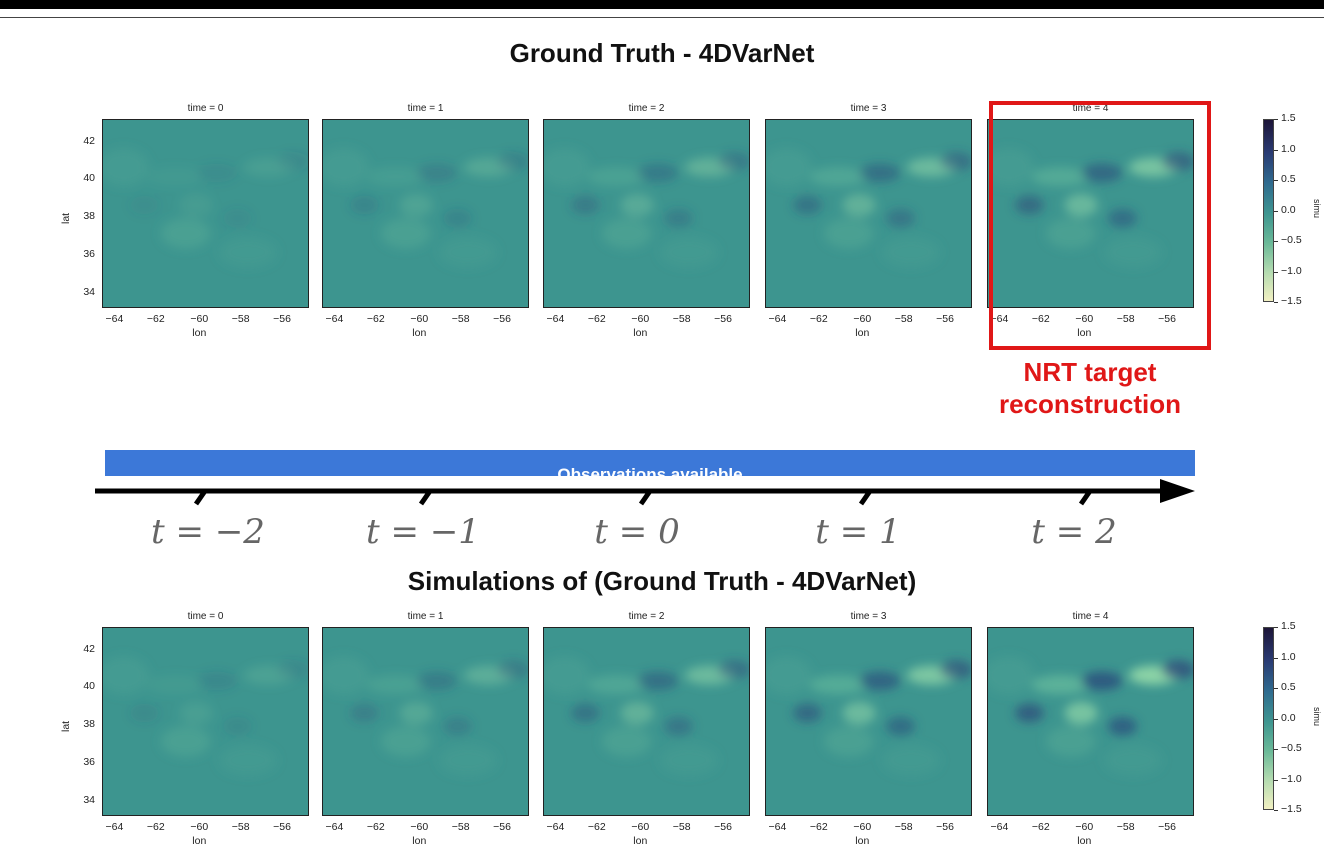 The width and height of the screenshot is (1324, 850). I want to click on panel-title: time = 0, so click(205, 616).